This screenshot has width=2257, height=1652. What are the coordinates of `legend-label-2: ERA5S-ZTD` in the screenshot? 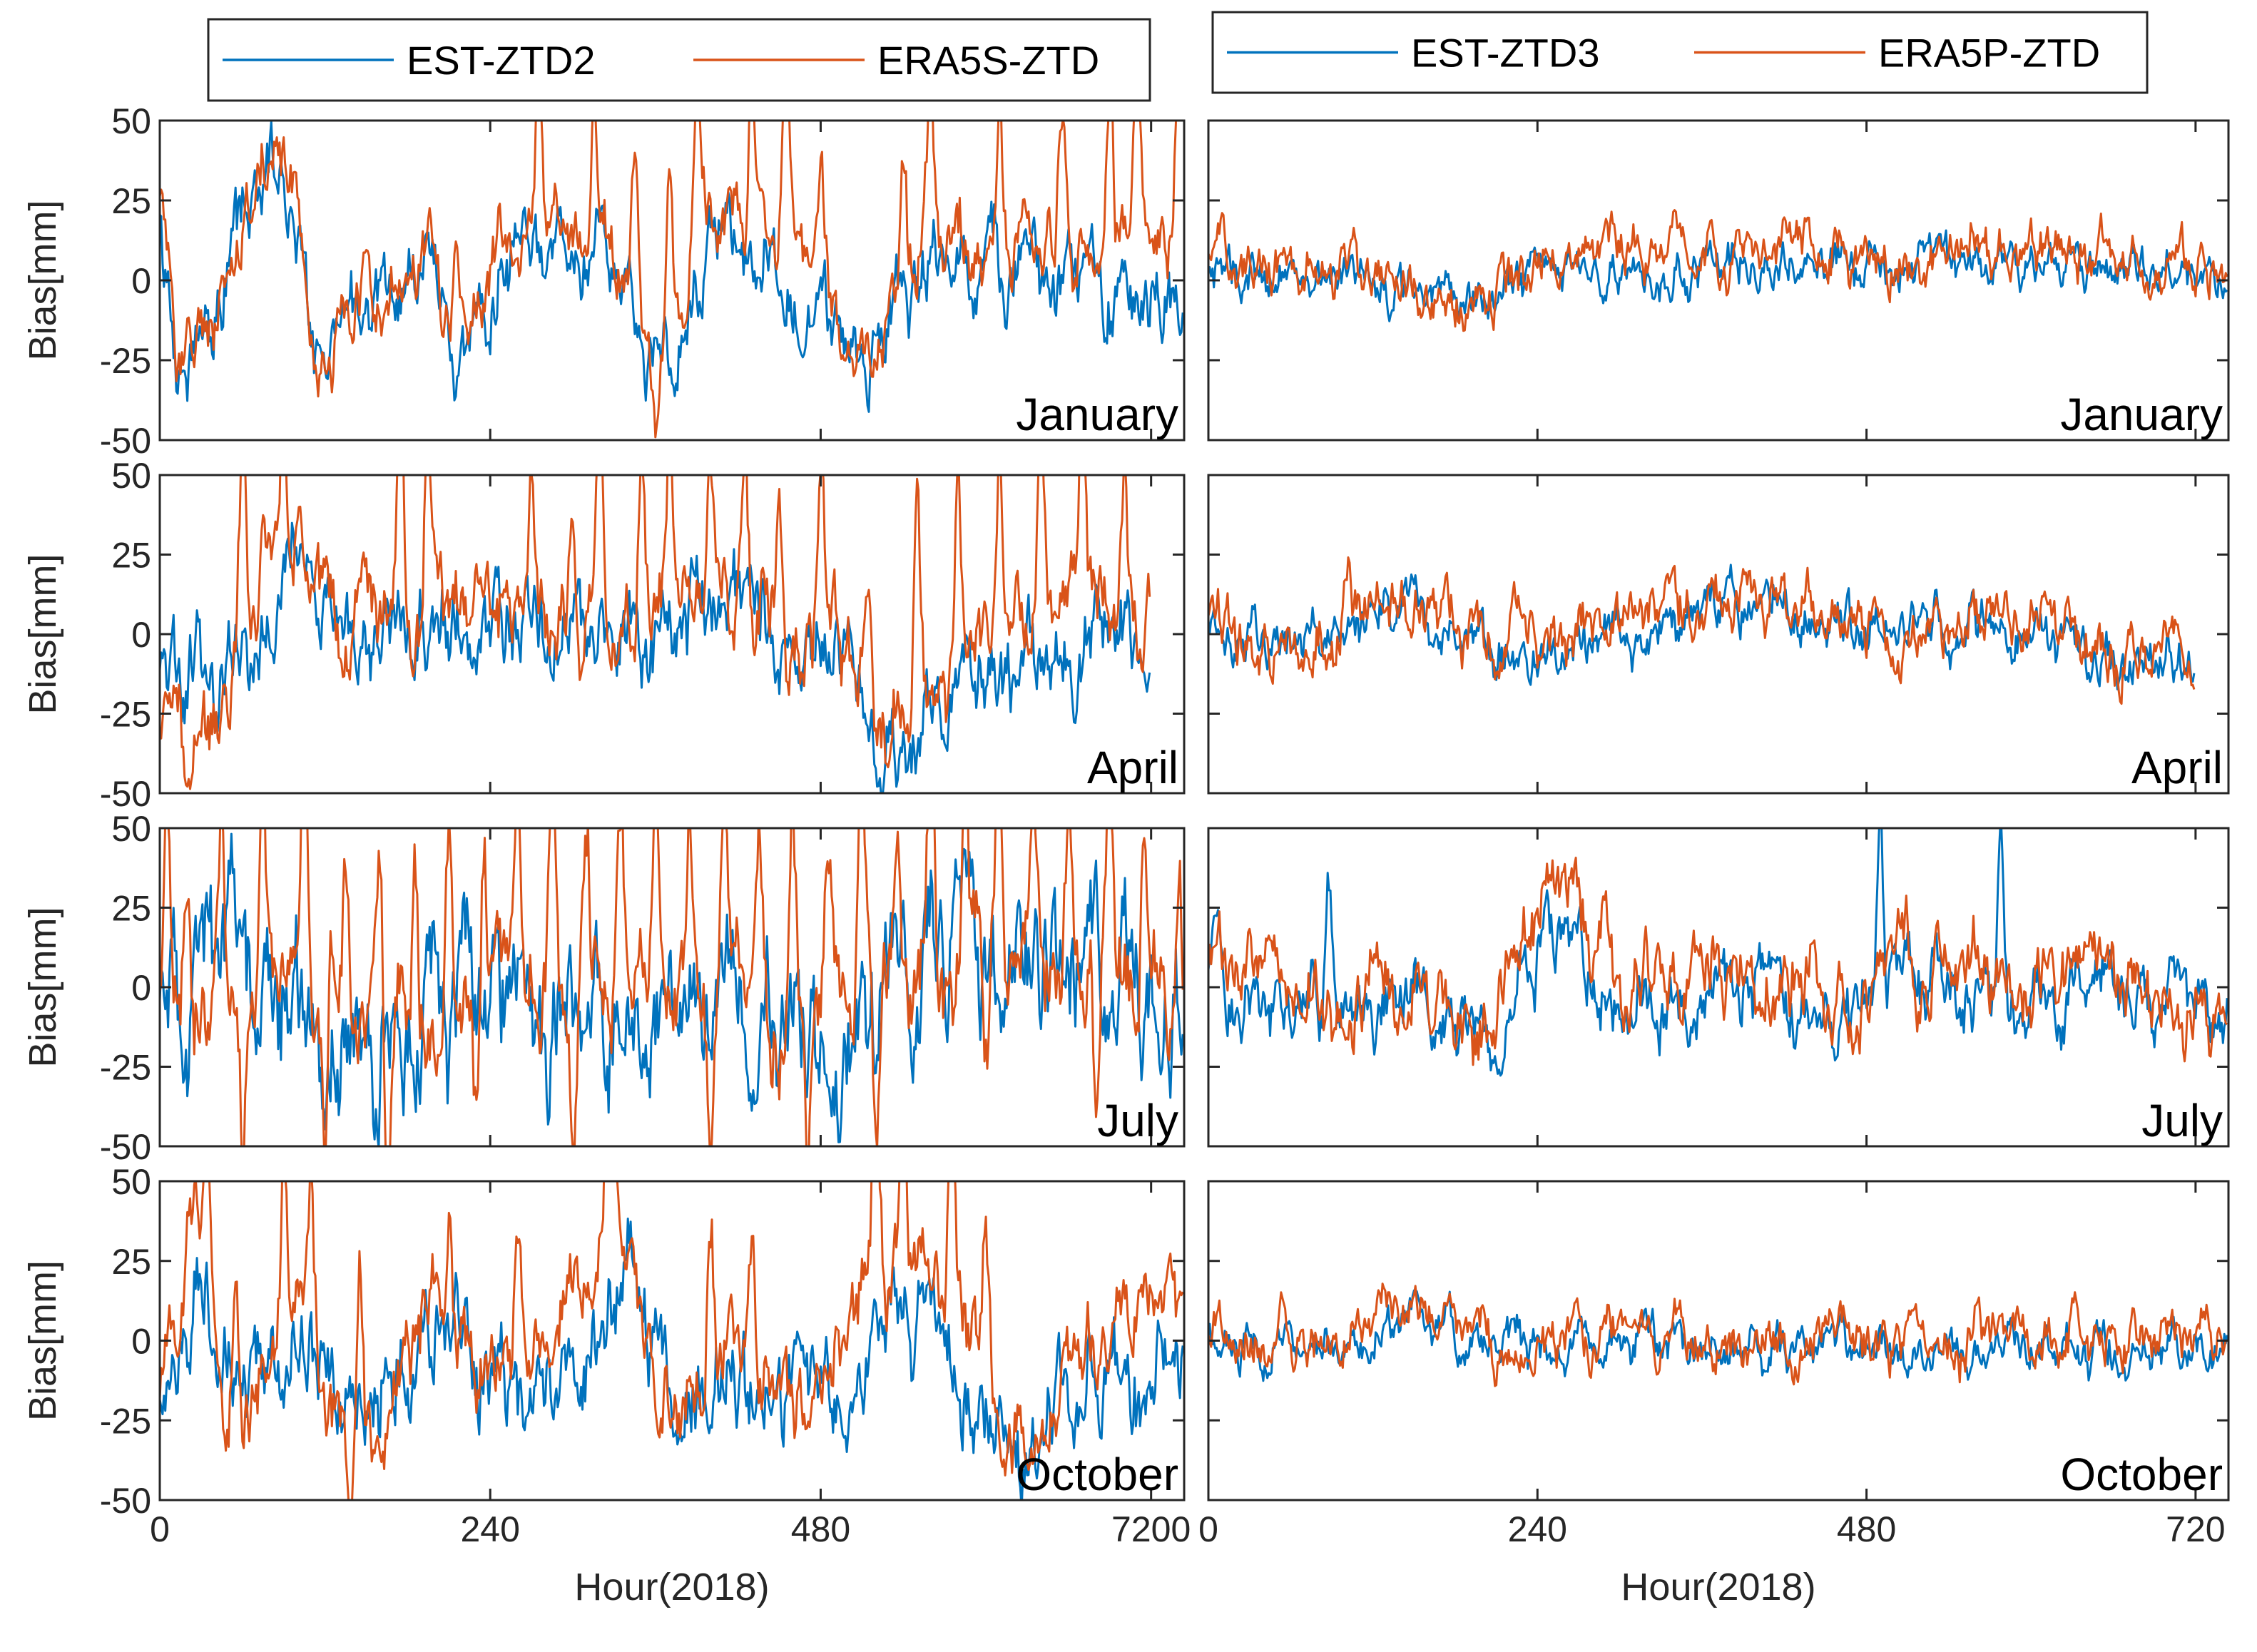 It's located at (988, 60).